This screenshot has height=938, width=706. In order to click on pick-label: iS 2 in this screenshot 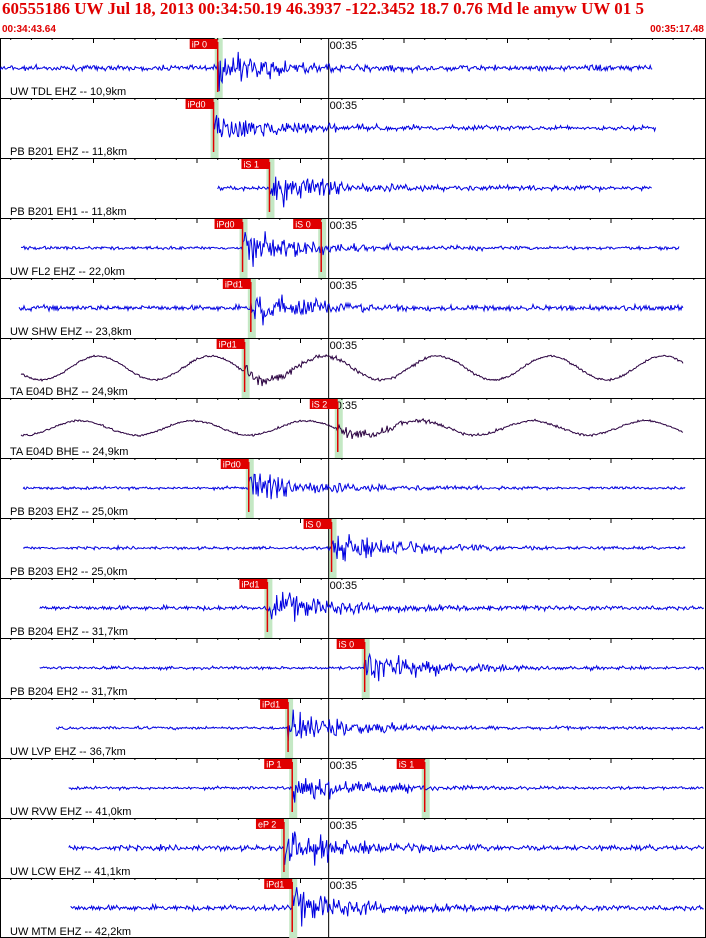, I will do `click(320, 405)`.